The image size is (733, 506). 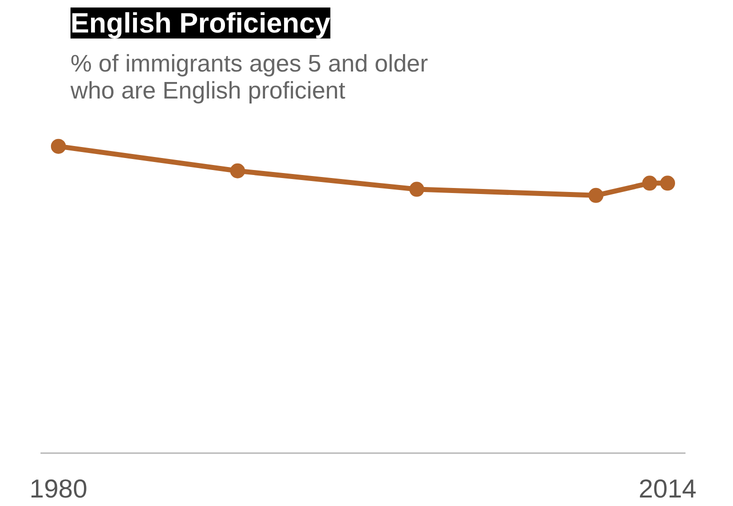 I want to click on chart-subtitle: % of immigrants ages 5 and older who are English proficient, so click(x=249, y=77).